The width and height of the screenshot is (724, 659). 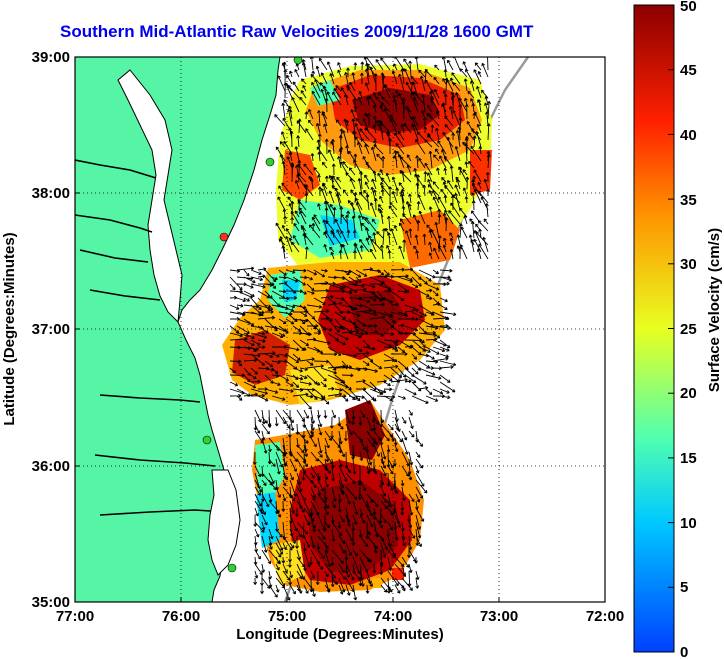 What do you see at coordinates (9, 328) in the screenshot?
I see `y-axis-label: Latitude (Degrees:Minutes)` at bounding box center [9, 328].